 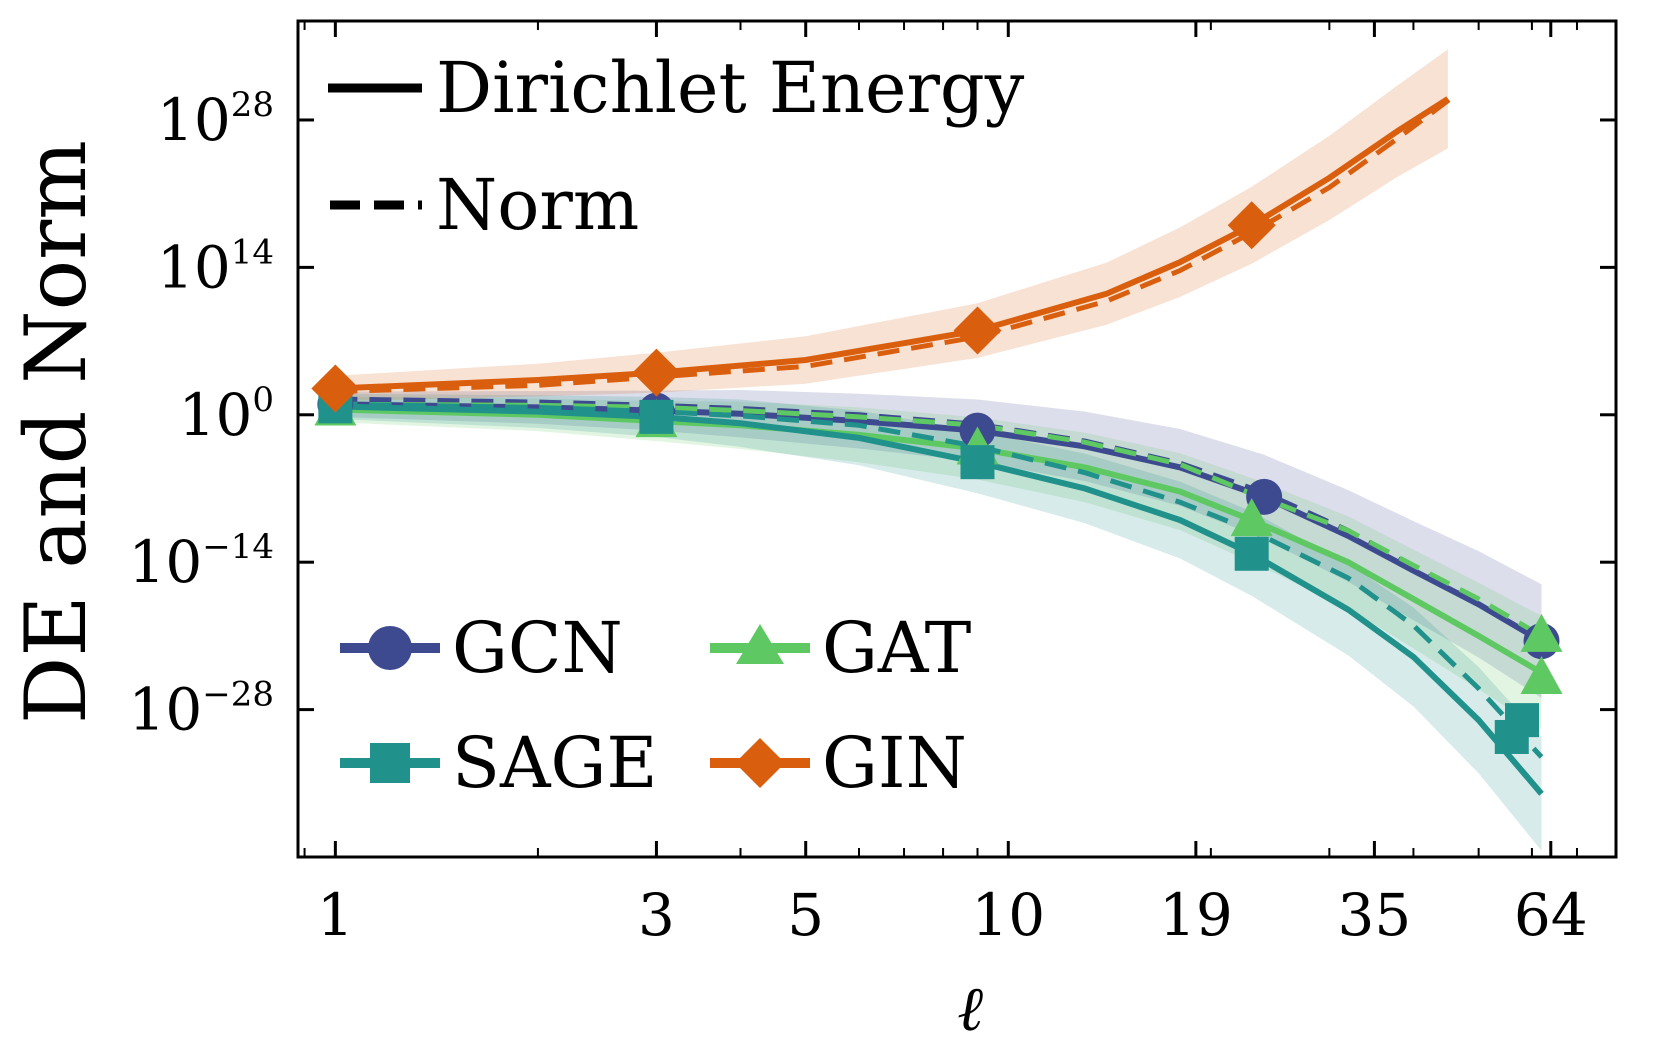 What do you see at coordinates (655, 705) in the screenshot?
I see `series-legend: GCN GAT SAGE GIN` at bounding box center [655, 705].